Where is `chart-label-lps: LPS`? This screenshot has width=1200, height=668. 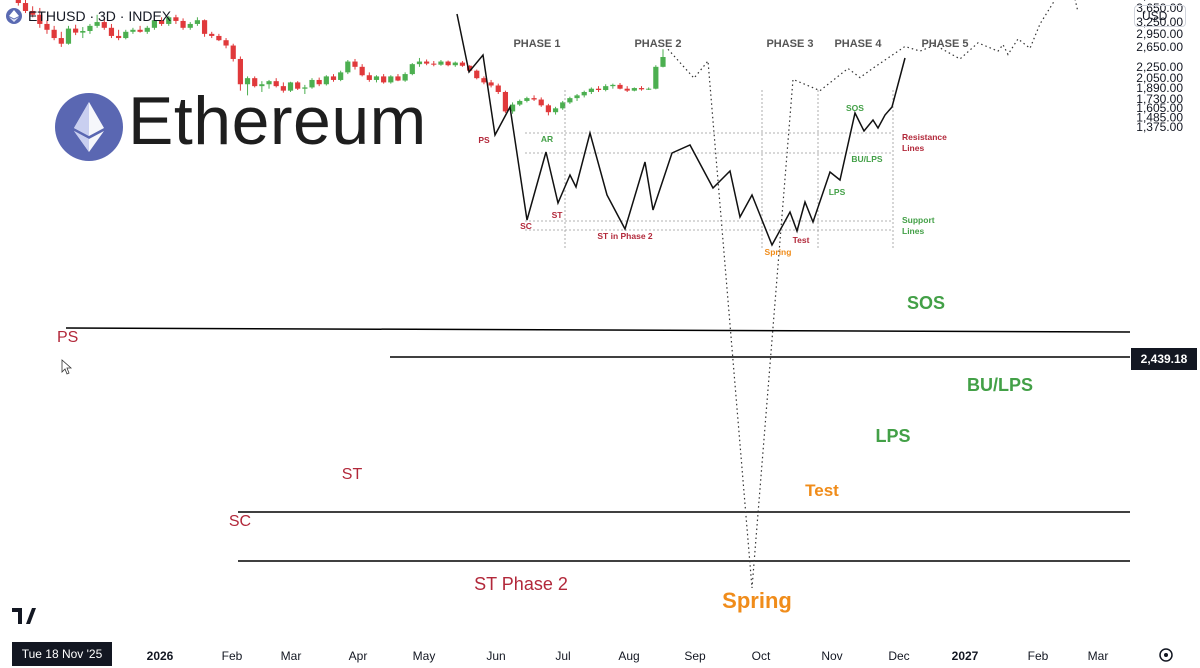 chart-label-lps: LPS is located at coordinates (892, 436).